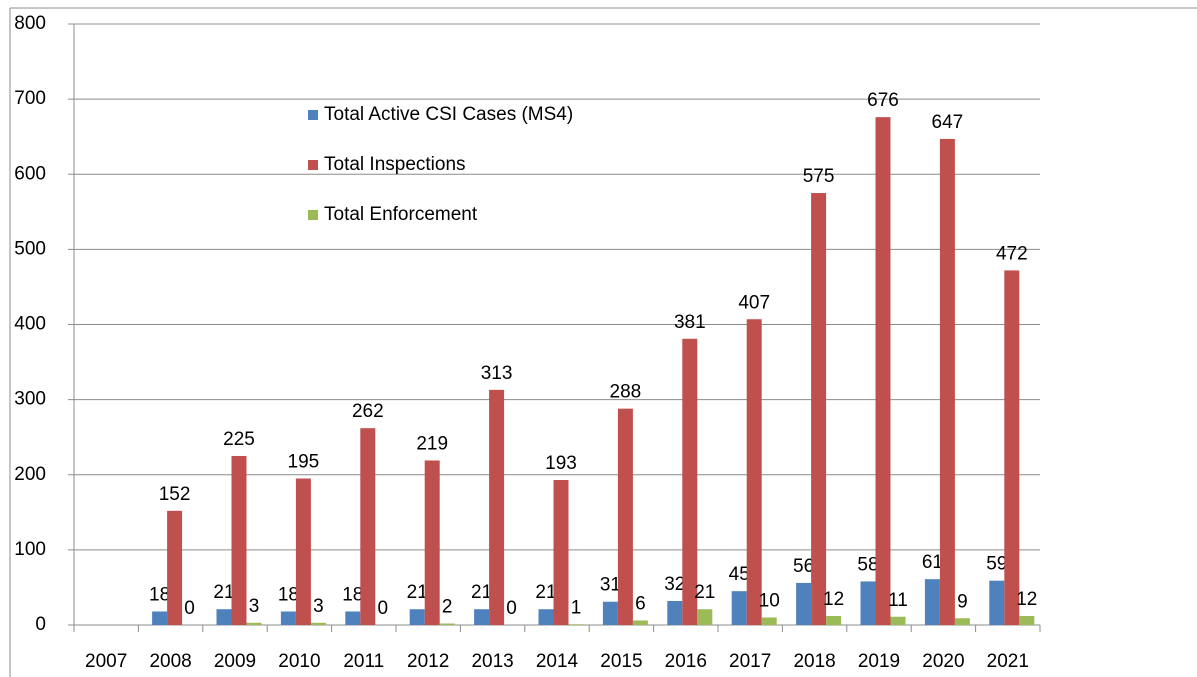 The image size is (1197, 677). Describe the element at coordinates (30, 549) in the screenshot. I see `y-tick-label: 100` at that location.